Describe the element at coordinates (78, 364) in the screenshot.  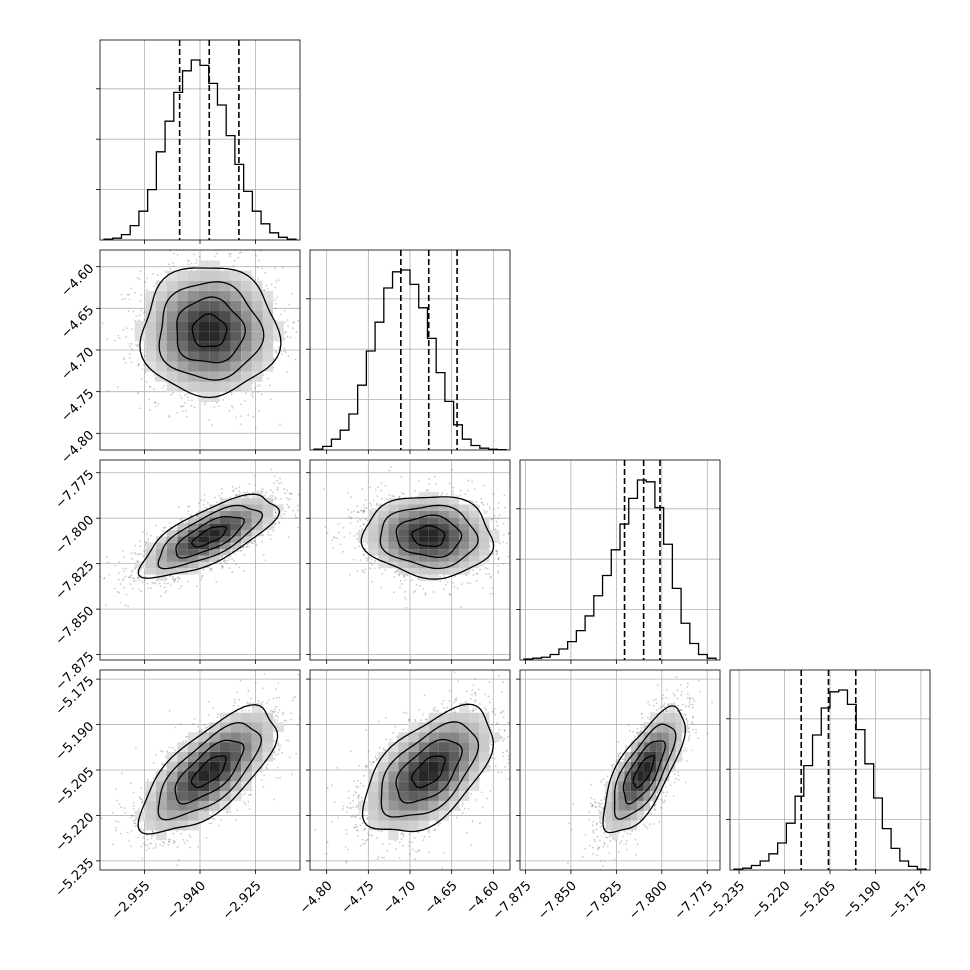
I see `y-tick-label: −4.70` at that location.